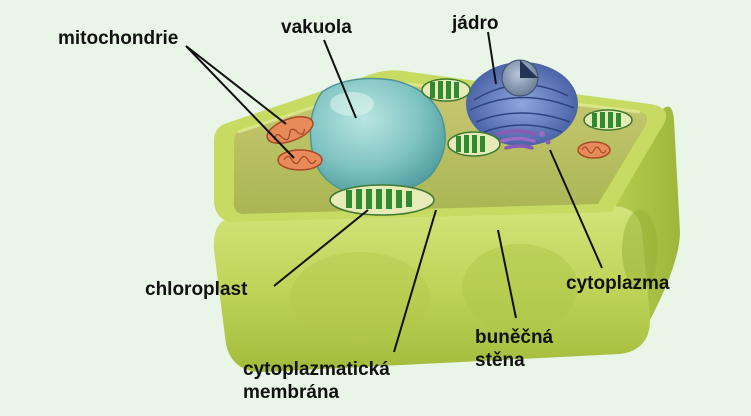 This screenshot has height=416, width=751. I want to click on chloroplasts, so click(481, 147).